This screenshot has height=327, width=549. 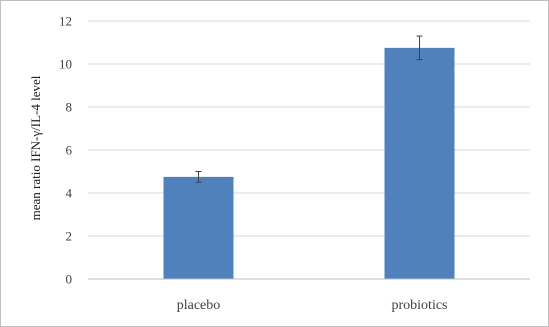 I want to click on error-bar-placebo, so click(x=198, y=177).